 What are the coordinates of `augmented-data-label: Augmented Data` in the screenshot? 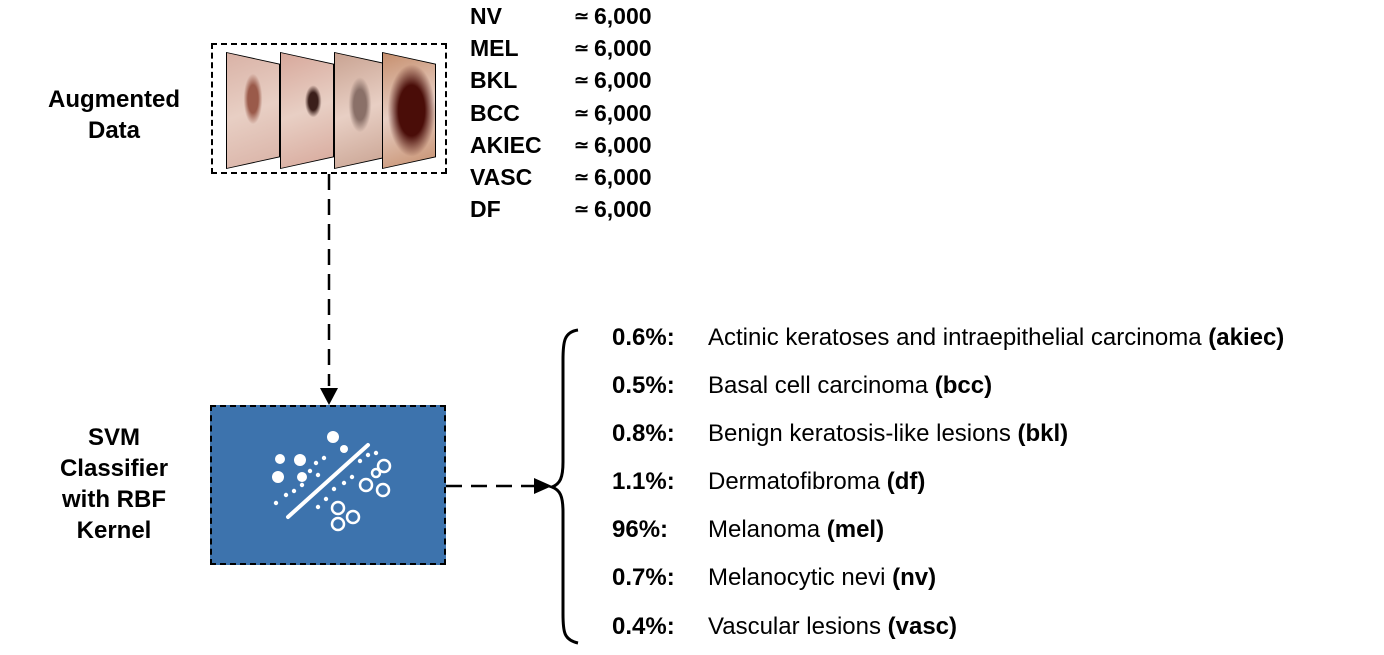 It's located at (114, 115).